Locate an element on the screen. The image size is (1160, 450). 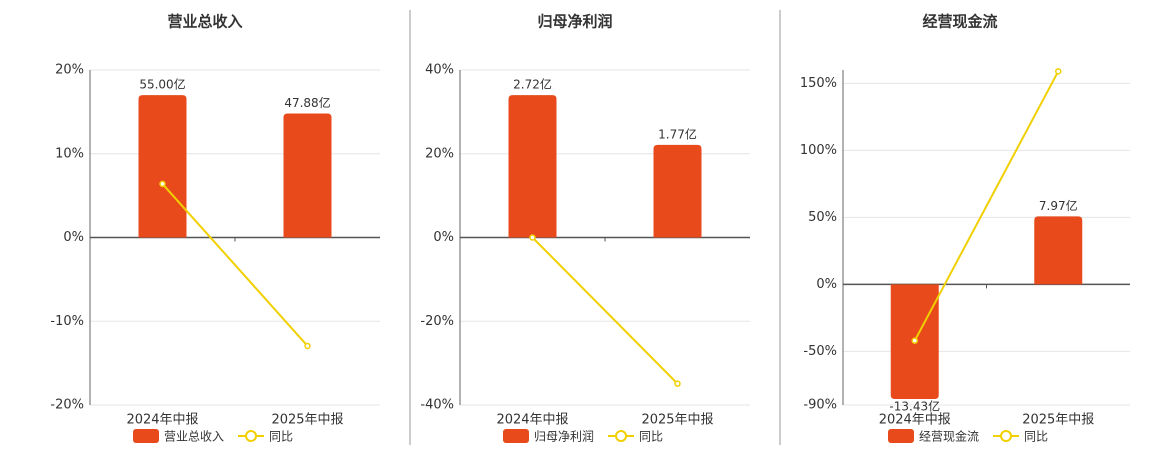
chart-title: 营业总收入 is located at coordinates (204, 22).